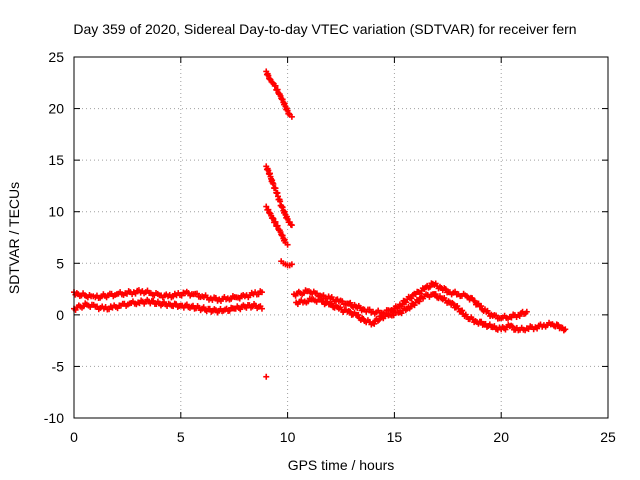 The image size is (640, 480). What do you see at coordinates (14, 238) in the screenshot?
I see `y-axis-label: SDTVAR / TECUs` at bounding box center [14, 238].